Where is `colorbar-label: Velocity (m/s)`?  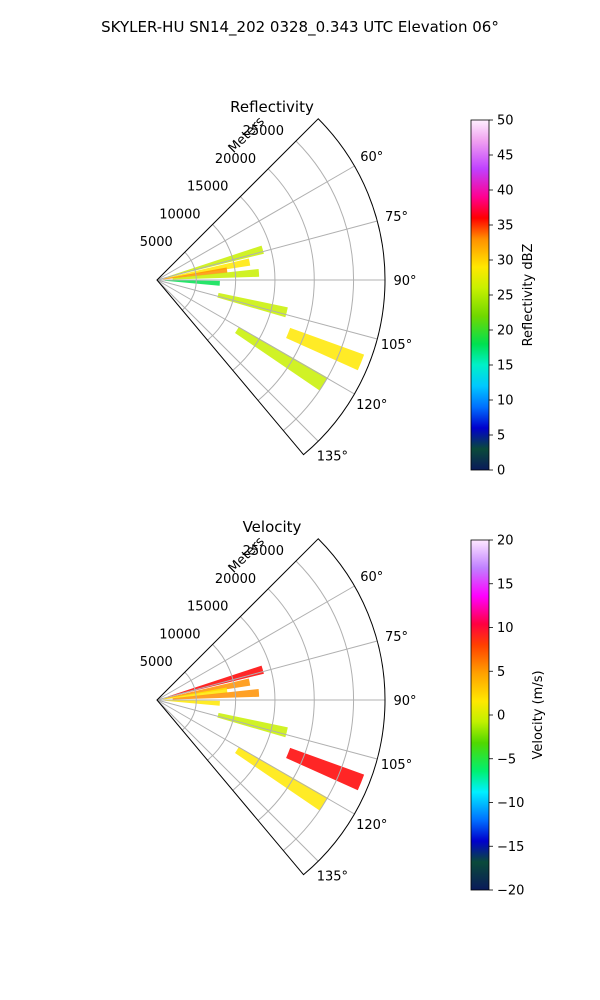 colorbar-label: Velocity (m/s) is located at coordinates (538, 714).